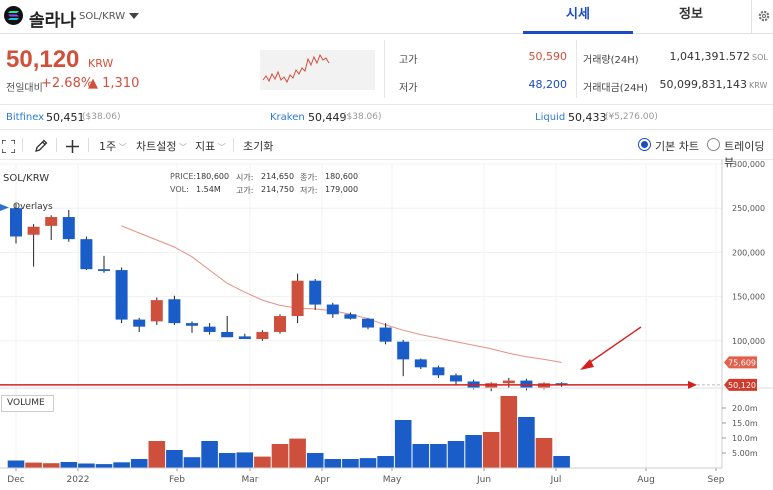 The height and width of the screenshot is (490, 773). Describe the element at coordinates (713, 144) in the screenshot. I see `tradingview-radio` at that location.